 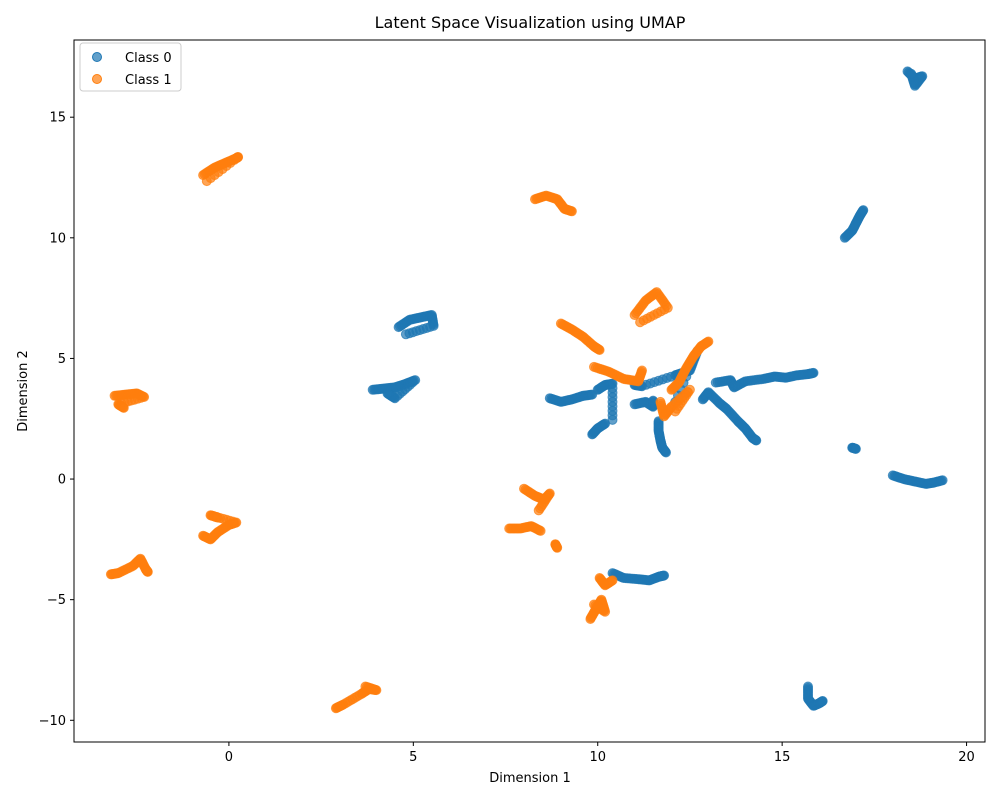 What do you see at coordinates (530, 778) in the screenshot?
I see `x-axis-label: Dimension 1` at bounding box center [530, 778].